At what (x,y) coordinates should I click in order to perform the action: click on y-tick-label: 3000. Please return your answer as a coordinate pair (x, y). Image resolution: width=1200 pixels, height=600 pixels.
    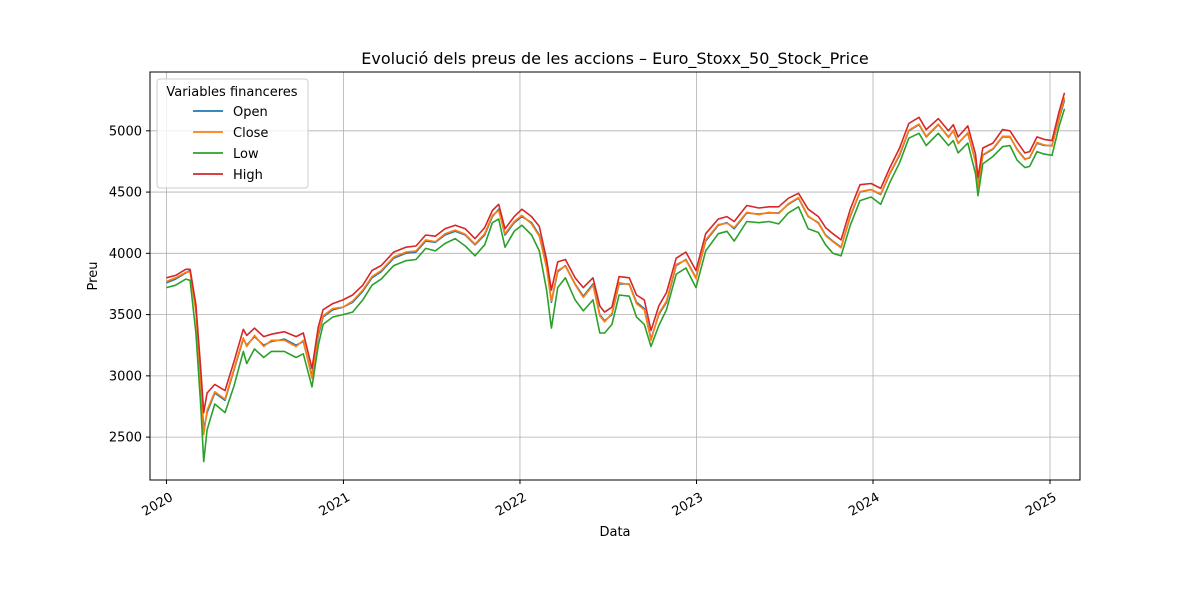
    Looking at the image, I should click on (125, 376).